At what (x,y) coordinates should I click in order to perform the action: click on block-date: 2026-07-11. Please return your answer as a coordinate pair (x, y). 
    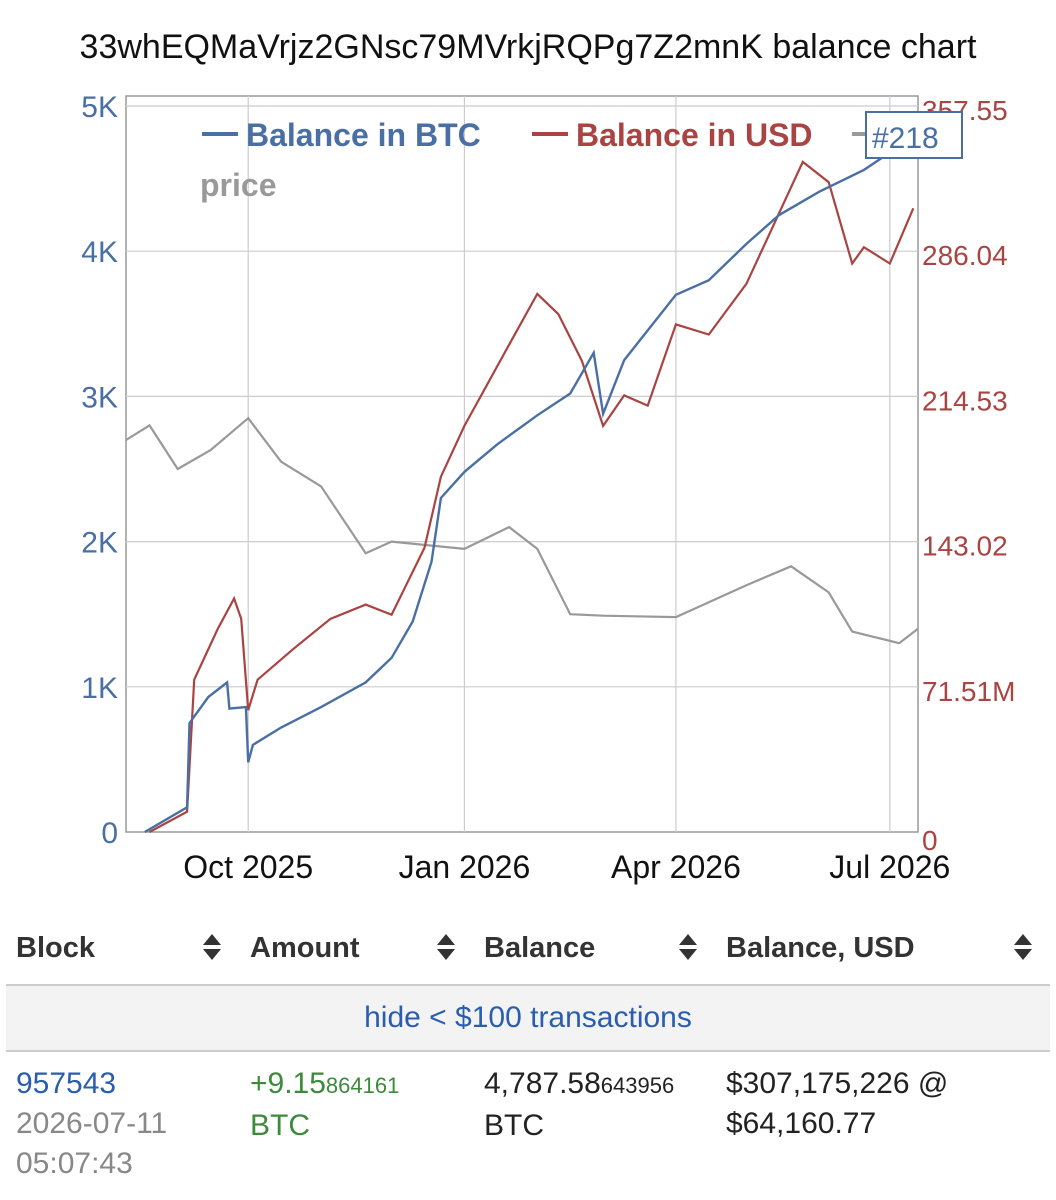
    Looking at the image, I should click on (92, 1123).